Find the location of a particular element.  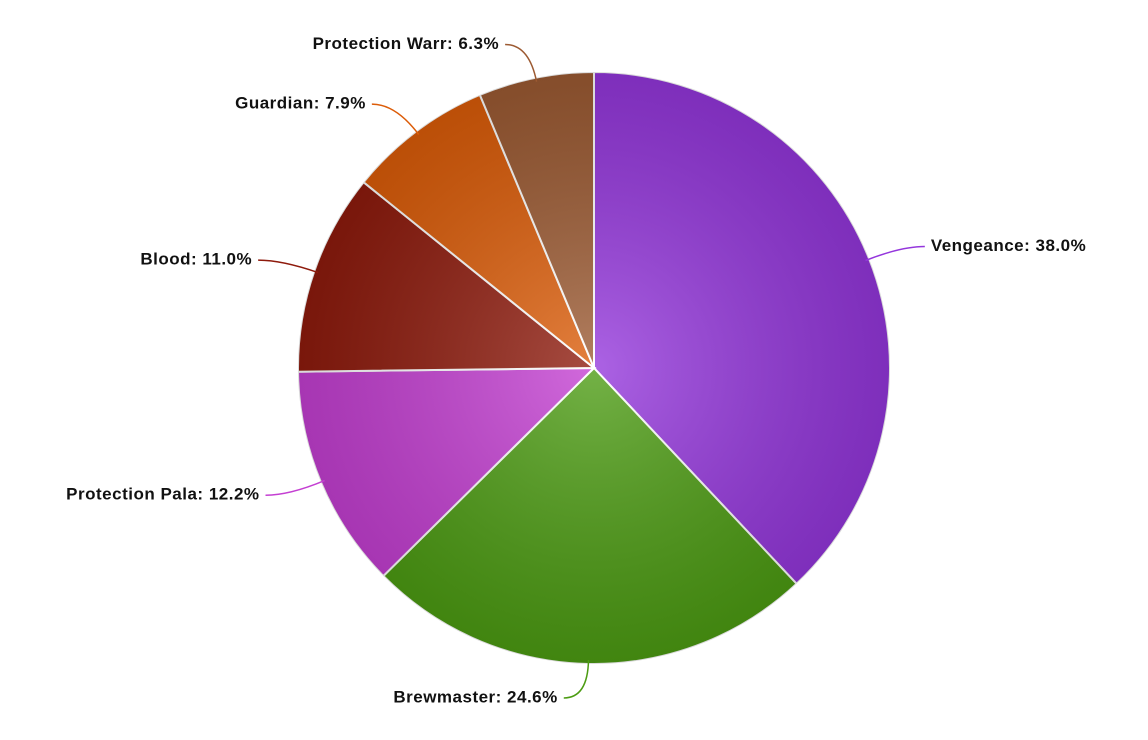

data-label: Guardian: 7.9% is located at coordinates (300, 103).